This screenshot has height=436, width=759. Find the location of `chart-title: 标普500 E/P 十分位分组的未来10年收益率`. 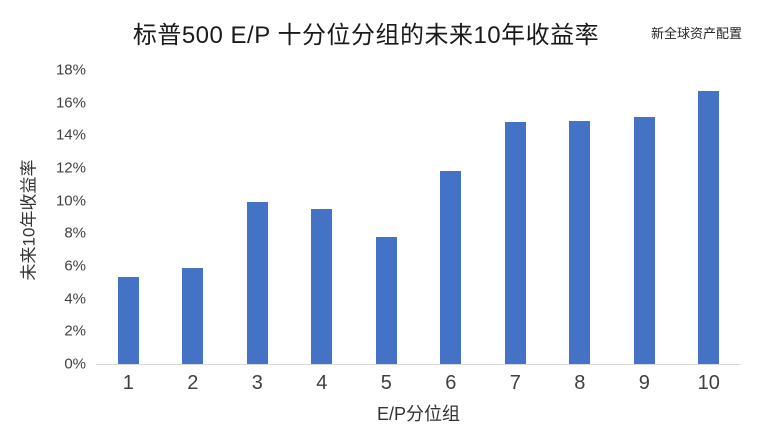

chart-title: 标普500 E/P 十分位分组的未来10年收益率 is located at coordinates (366, 35).